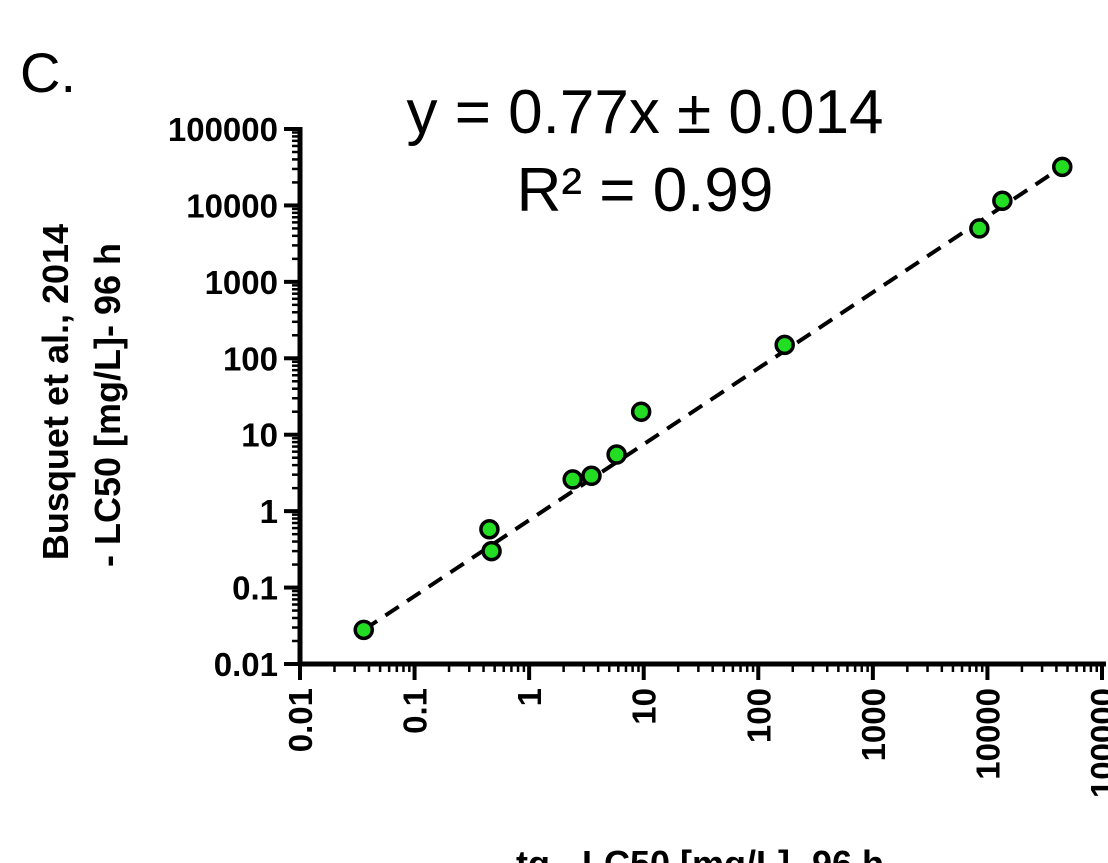 The image size is (1108, 863). I want to click on r-squared: R² = 0.99, so click(645, 190).